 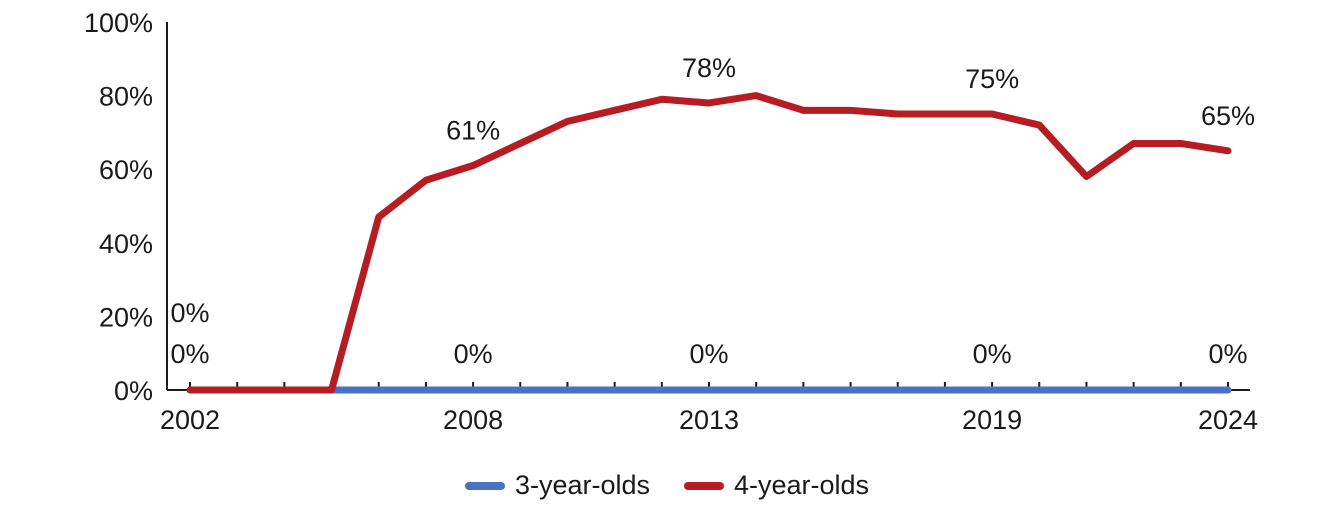 What do you see at coordinates (667, 485) in the screenshot?
I see `legend: 3-year-olds 4-year-olds` at bounding box center [667, 485].